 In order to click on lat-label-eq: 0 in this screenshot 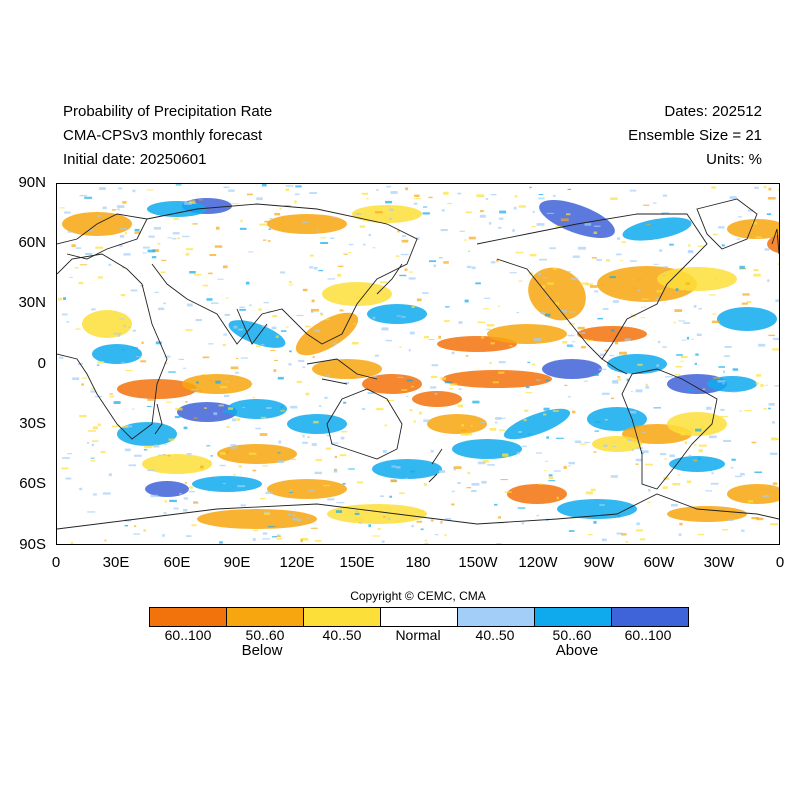, I will do `click(41, 363)`.